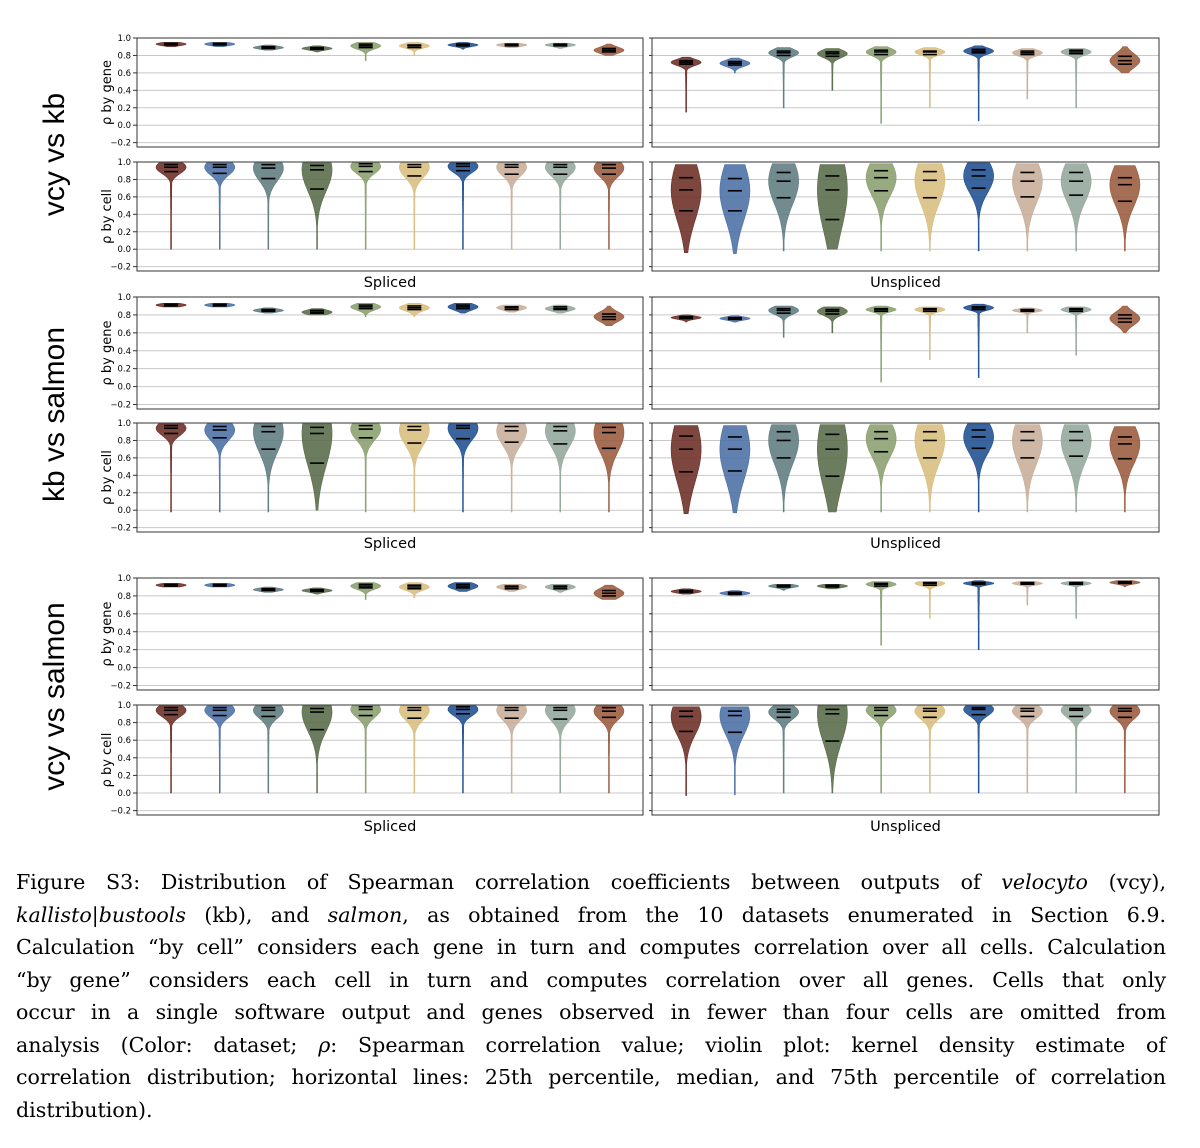 Image resolution: width=1200 pixels, height=1148 pixels. What do you see at coordinates (372, 352) in the screenshot?
I see `chart-panel-4: 1.0 0.8 0.6 0.4 0.2 0.0 −0.2 ρ by gene` at bounding box center [372, 352].